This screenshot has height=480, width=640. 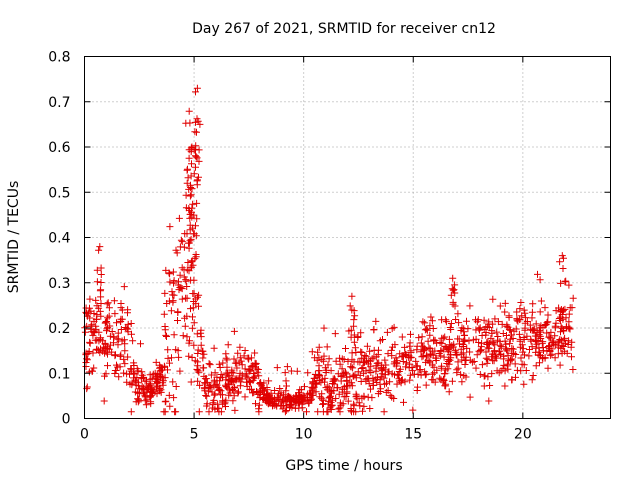 What do you see at coordinates (59, 58) in the screenshot?
I see `y-tick-label: 0.8` at bounding box center [59, 58].